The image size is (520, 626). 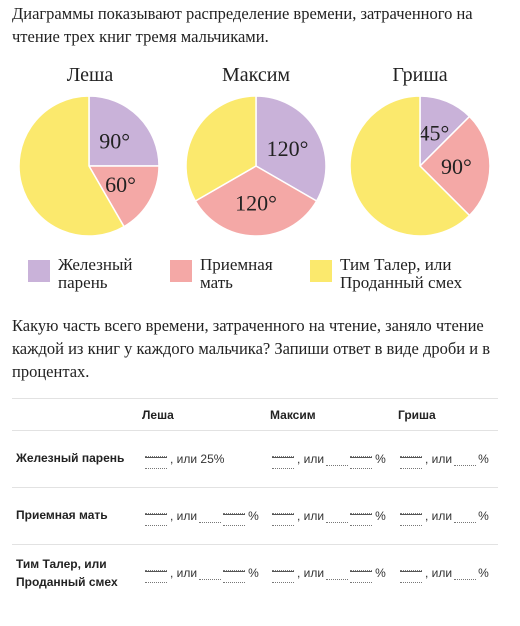 I want to click on row-label-tim-thaler: Тим Талер, или Проданный смех, so click(x=67, y=573).